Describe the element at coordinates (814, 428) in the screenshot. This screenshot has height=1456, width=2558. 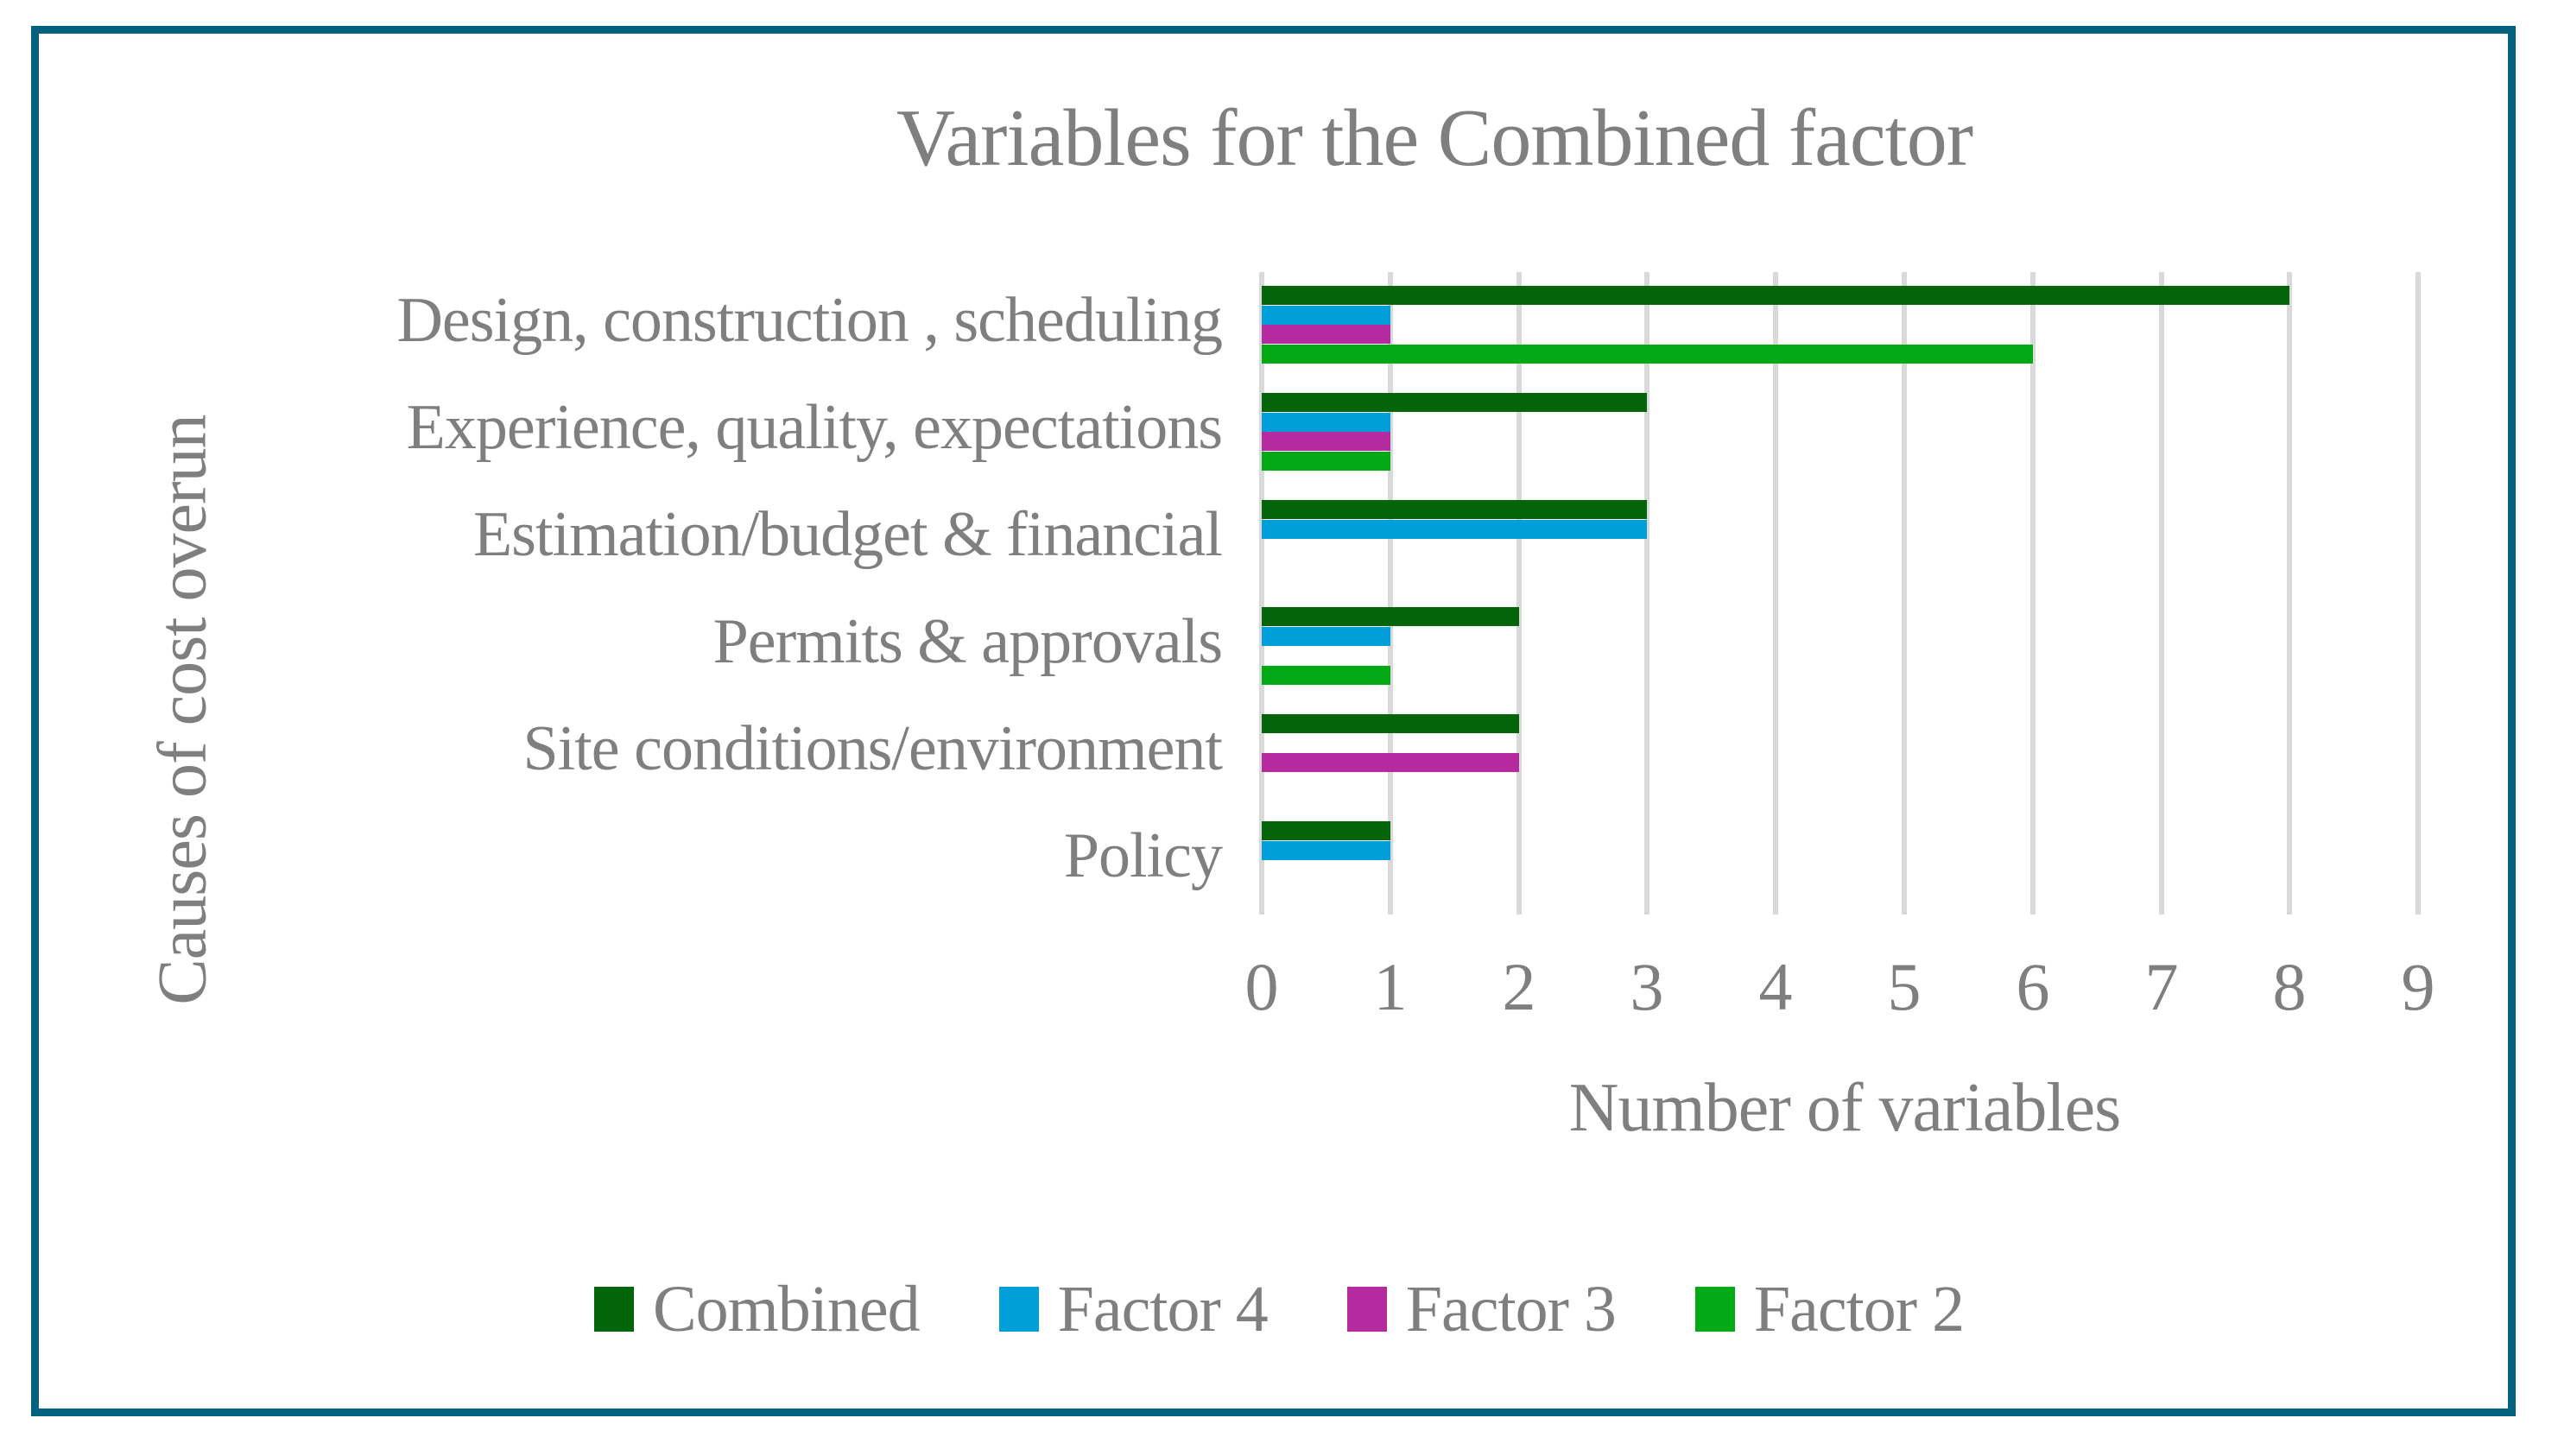
I see `category-label: Experience, quality, expectations` at that location.